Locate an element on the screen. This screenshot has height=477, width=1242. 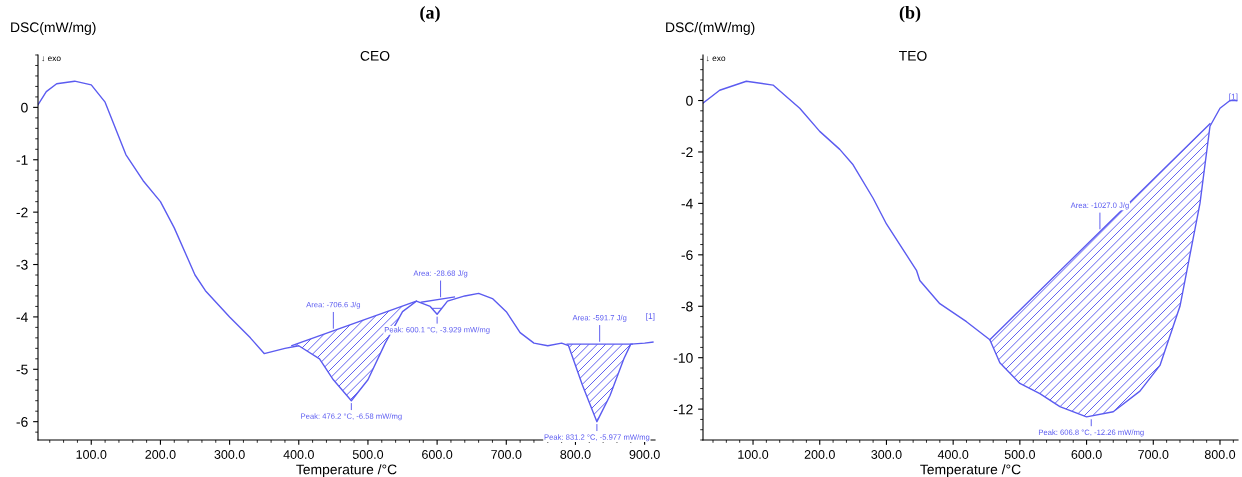
y-tick-label: -5 is located at coordinates (22, 369).